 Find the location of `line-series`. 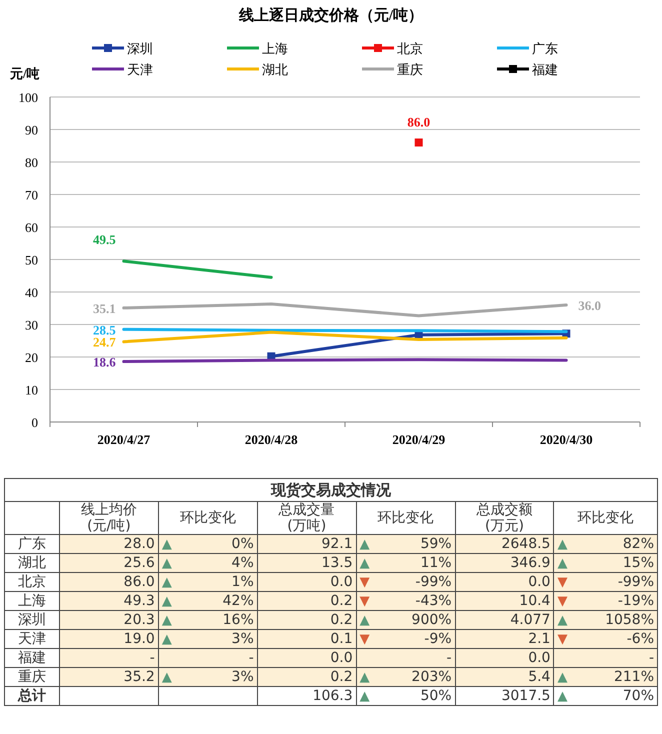

line-series is located at coordinates (345, 310).